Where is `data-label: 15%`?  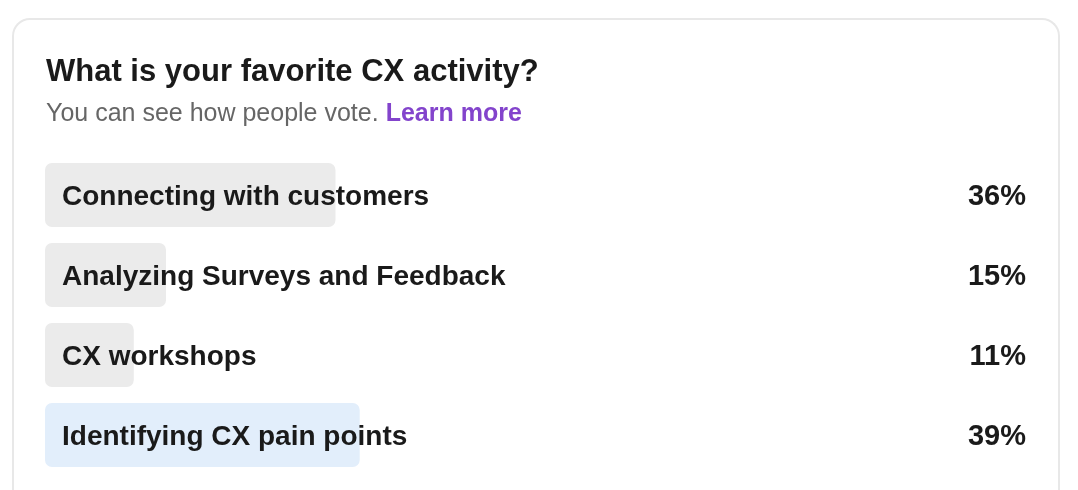 data-label: 15% is located at coordinates (997, 275).